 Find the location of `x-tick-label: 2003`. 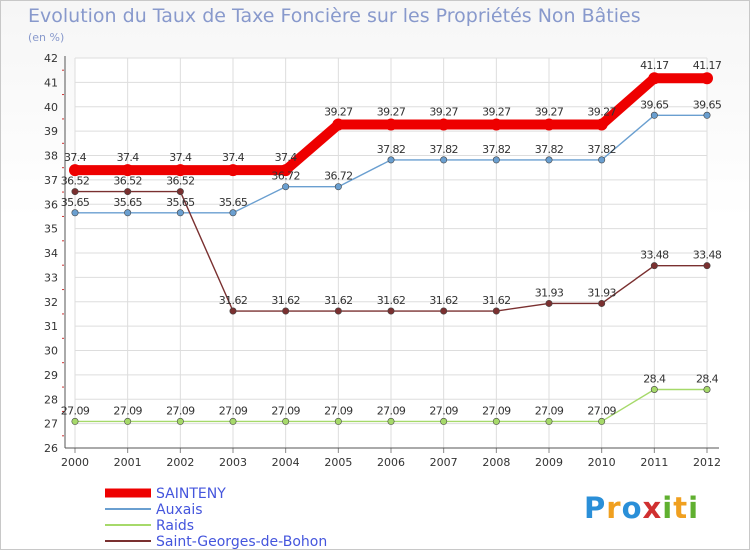

x-tick-label: 2003 is located at coordinates (233, 462).